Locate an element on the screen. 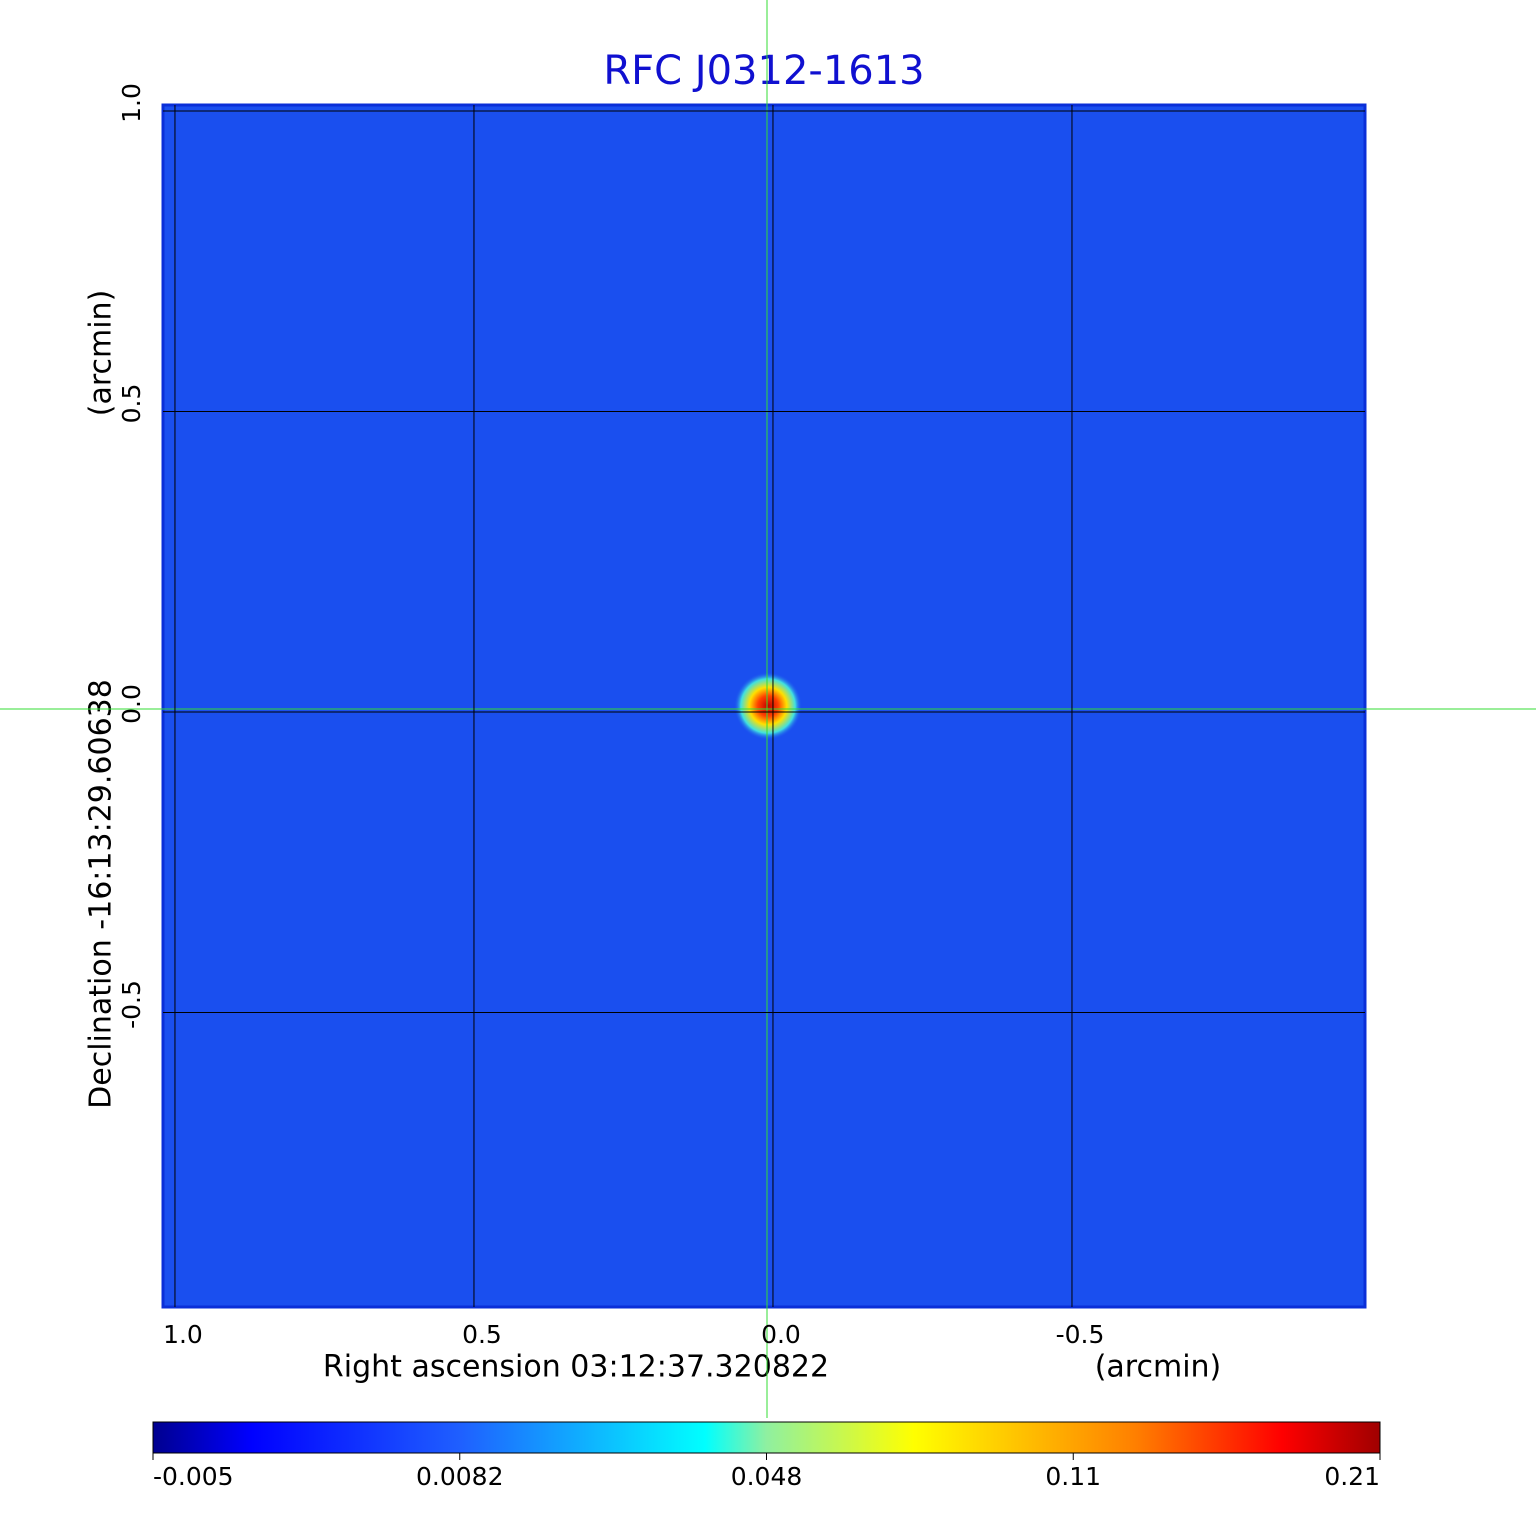 Image resolution: width=1536 pixels, height=1515 pixels. colorbar-tick-label: 0.048 is located at coordinates (767, 1476).